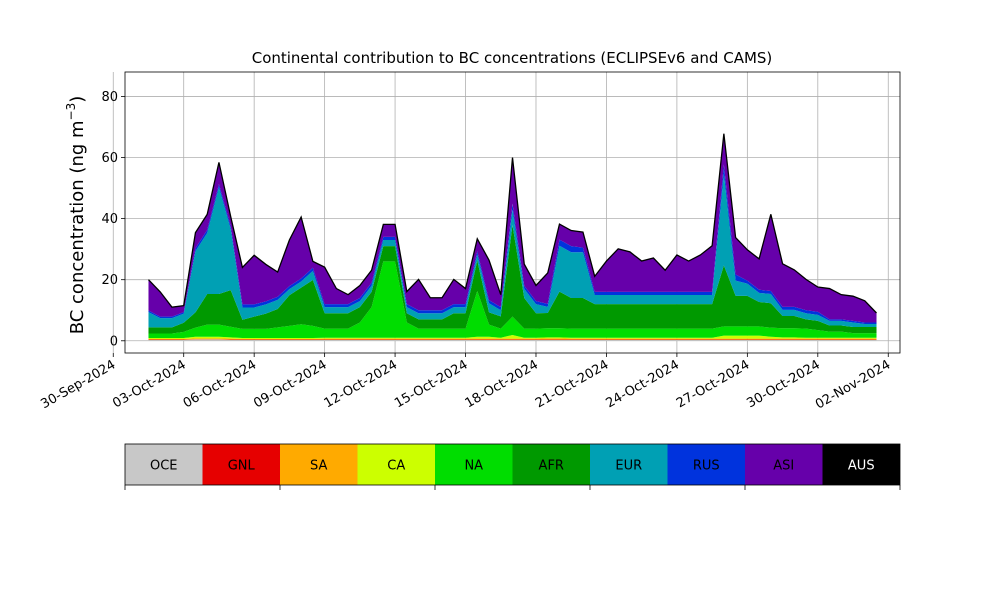 The image size is (1000, 600). I want to click on legend-swatch-eur, so click(629, 464).